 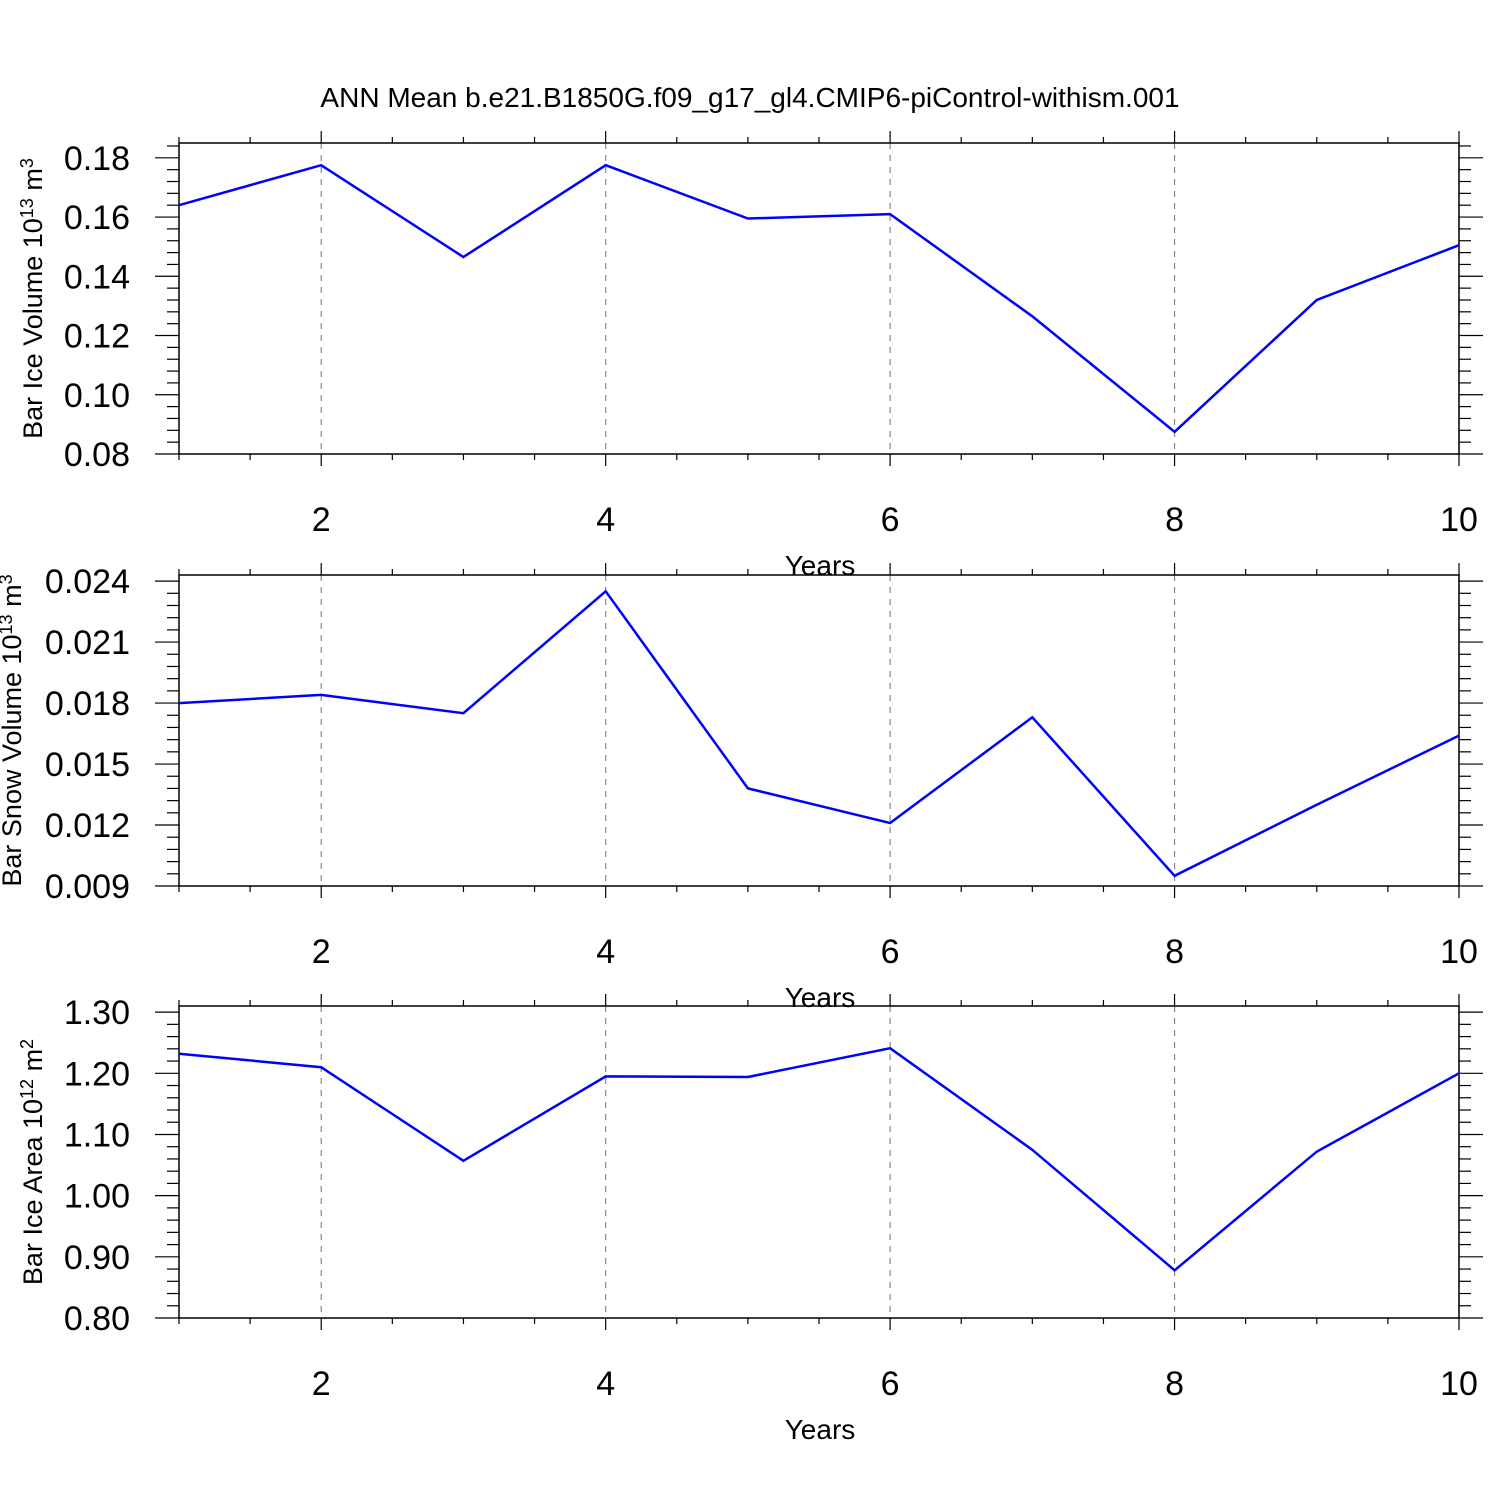 I want to click on y-tick-label: 0.16, so click(x=97, y=218).